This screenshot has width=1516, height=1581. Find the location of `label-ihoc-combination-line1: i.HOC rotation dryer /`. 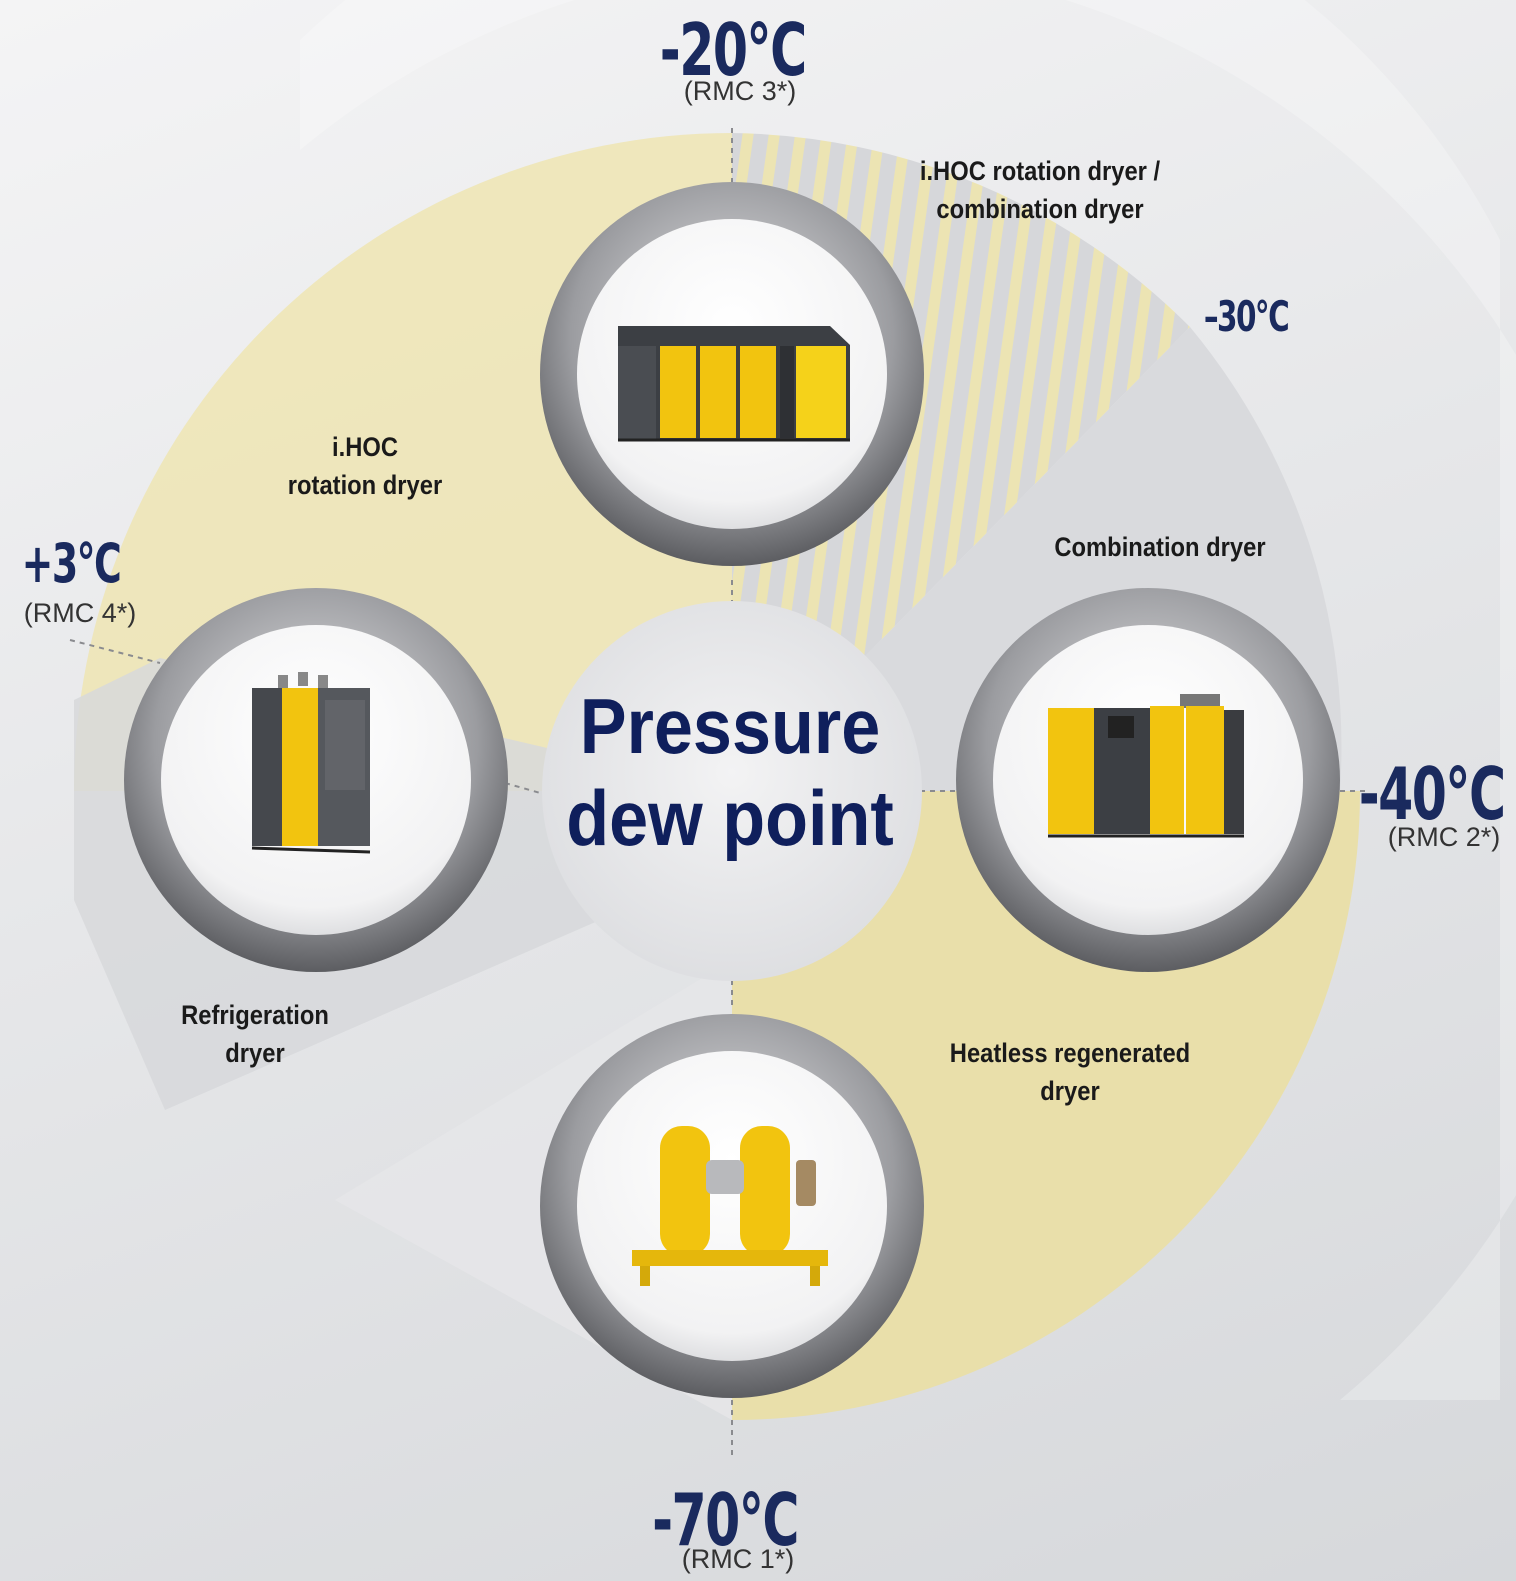

label-ihoc-combination-line1: i.HOC rotation dryer / is located at coordinates (1040, 171).